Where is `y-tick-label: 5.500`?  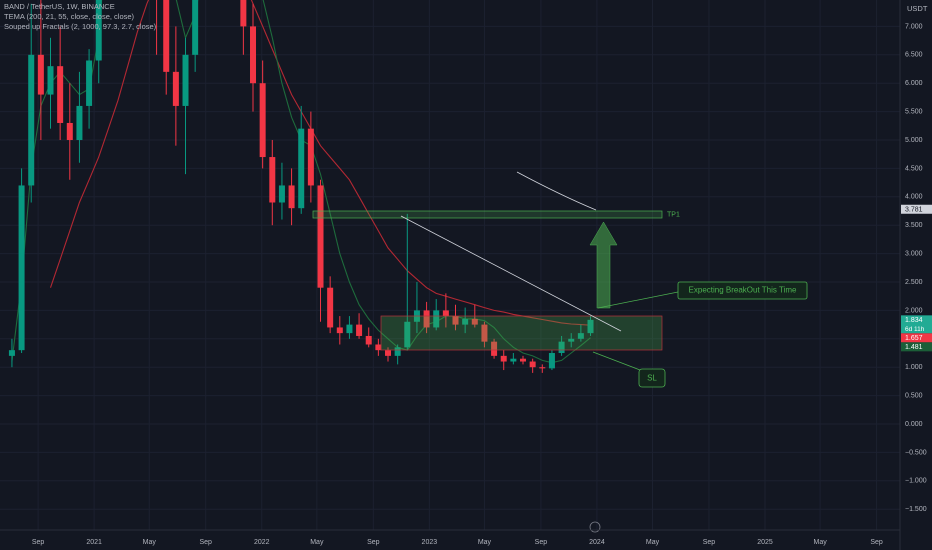 y-tick-label: 5.500 is located at coordinates (914, 111).